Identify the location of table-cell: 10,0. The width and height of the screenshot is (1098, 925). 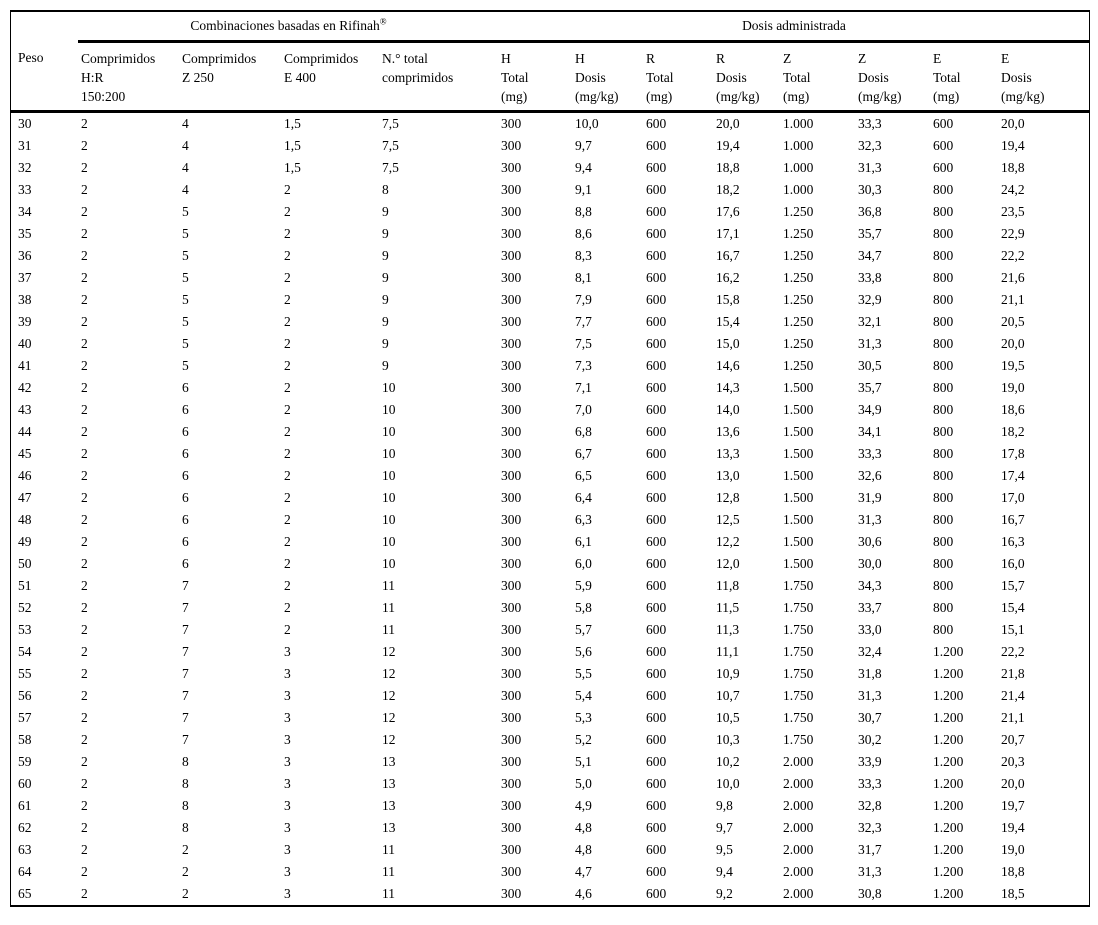
(728, 783).